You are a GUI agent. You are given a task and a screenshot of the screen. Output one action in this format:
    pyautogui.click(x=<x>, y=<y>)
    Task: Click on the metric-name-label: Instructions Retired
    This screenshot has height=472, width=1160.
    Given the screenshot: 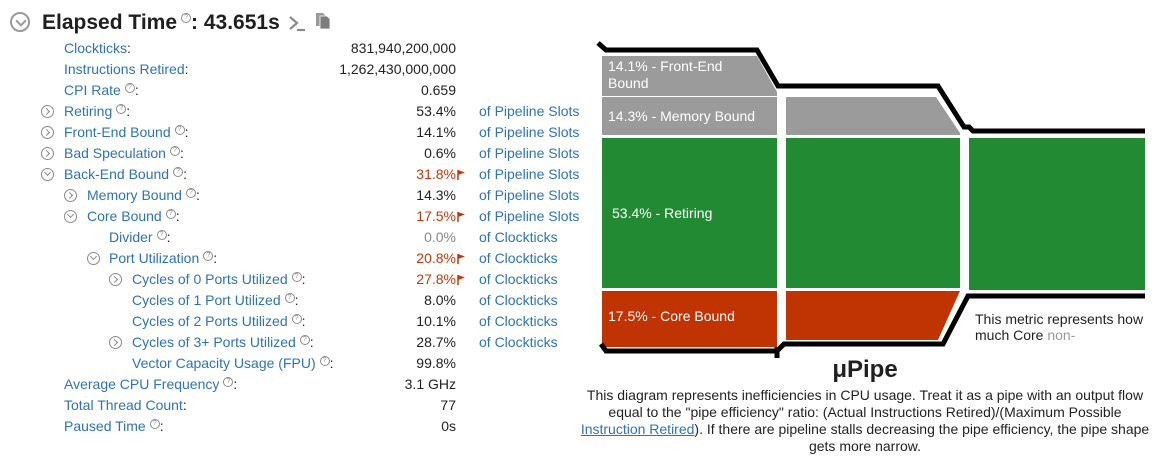 What is the action you would take?
    pyautogui.click(x=124, y=69)
    